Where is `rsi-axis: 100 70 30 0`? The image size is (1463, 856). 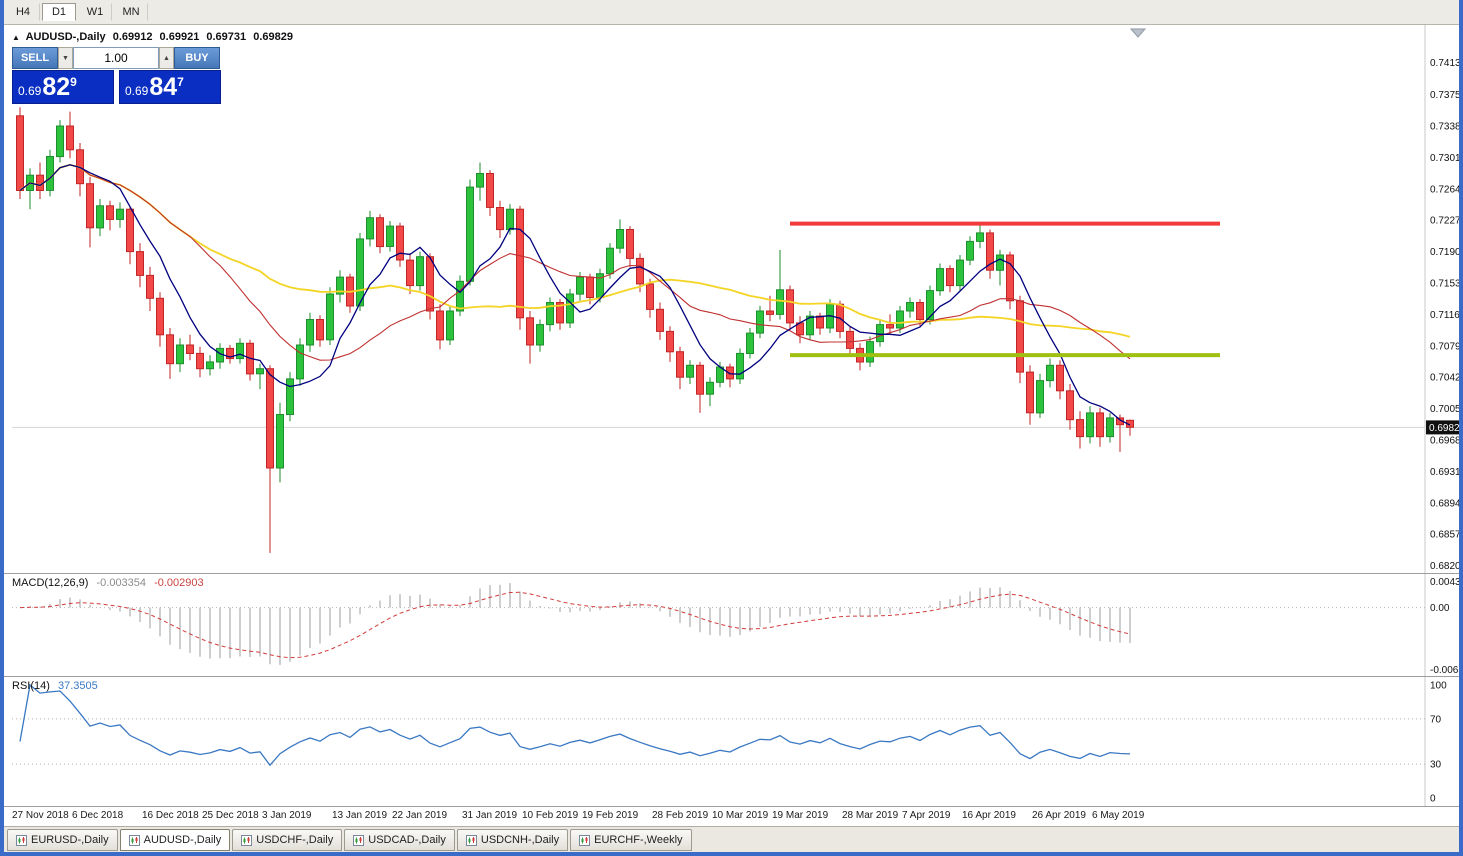 rsi-axis: 100 70 30 0 is located at coordinates (1438, 743).